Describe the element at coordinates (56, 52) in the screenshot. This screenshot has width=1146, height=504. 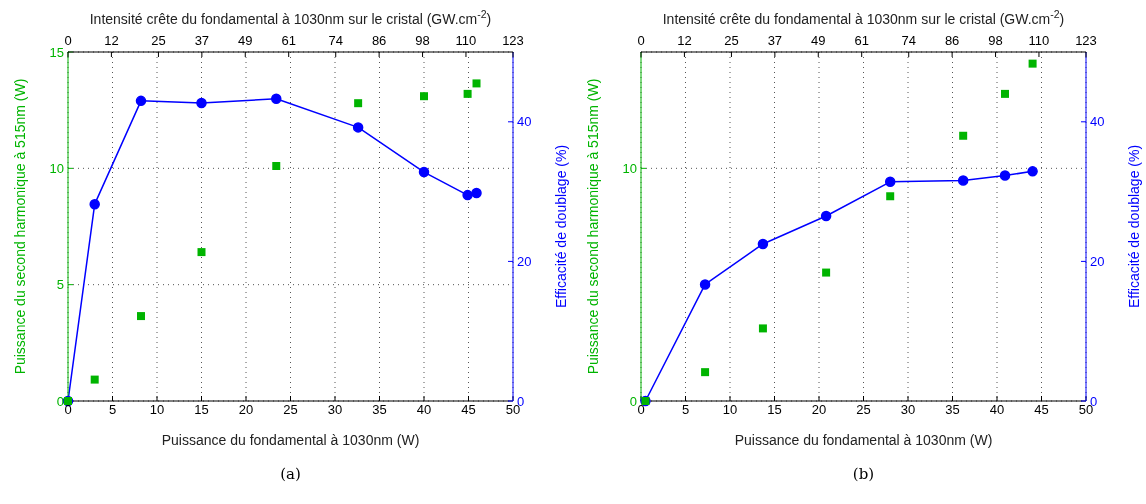
I see `y-tick-label: 15` at that location.